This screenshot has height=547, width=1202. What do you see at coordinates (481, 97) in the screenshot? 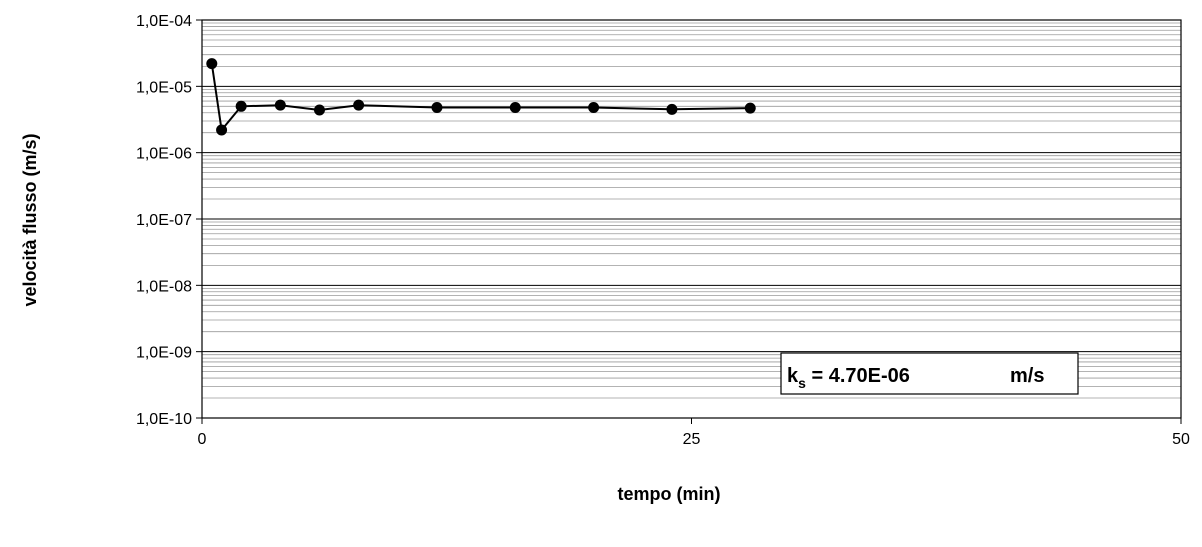
I see `data-layer` at bounding box center [481, 97].